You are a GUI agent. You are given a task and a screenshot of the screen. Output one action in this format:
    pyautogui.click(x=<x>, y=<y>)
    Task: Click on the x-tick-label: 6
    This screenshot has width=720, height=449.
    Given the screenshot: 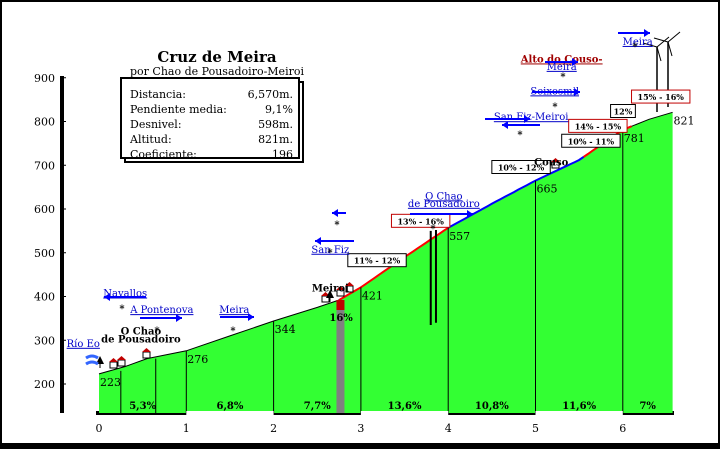 What is the action you would take?
    pyautogui.click(x=622, y=428)
    